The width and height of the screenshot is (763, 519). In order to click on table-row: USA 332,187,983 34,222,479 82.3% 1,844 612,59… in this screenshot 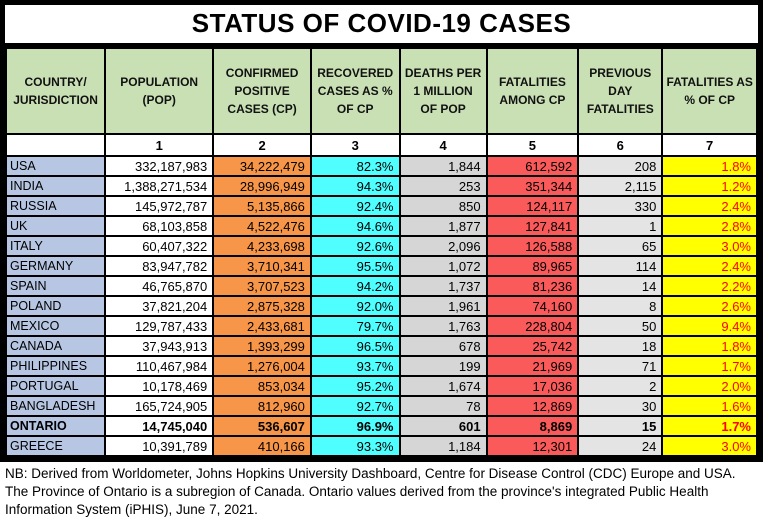, I will do `click(381, 166)`.